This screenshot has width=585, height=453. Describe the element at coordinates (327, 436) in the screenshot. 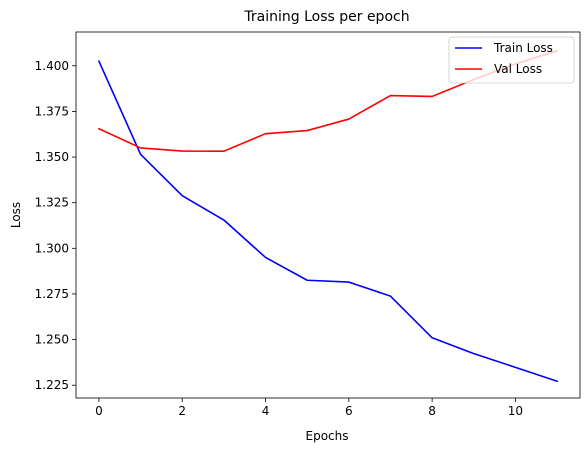

I see `x-axis-label: Epochs` at that location.